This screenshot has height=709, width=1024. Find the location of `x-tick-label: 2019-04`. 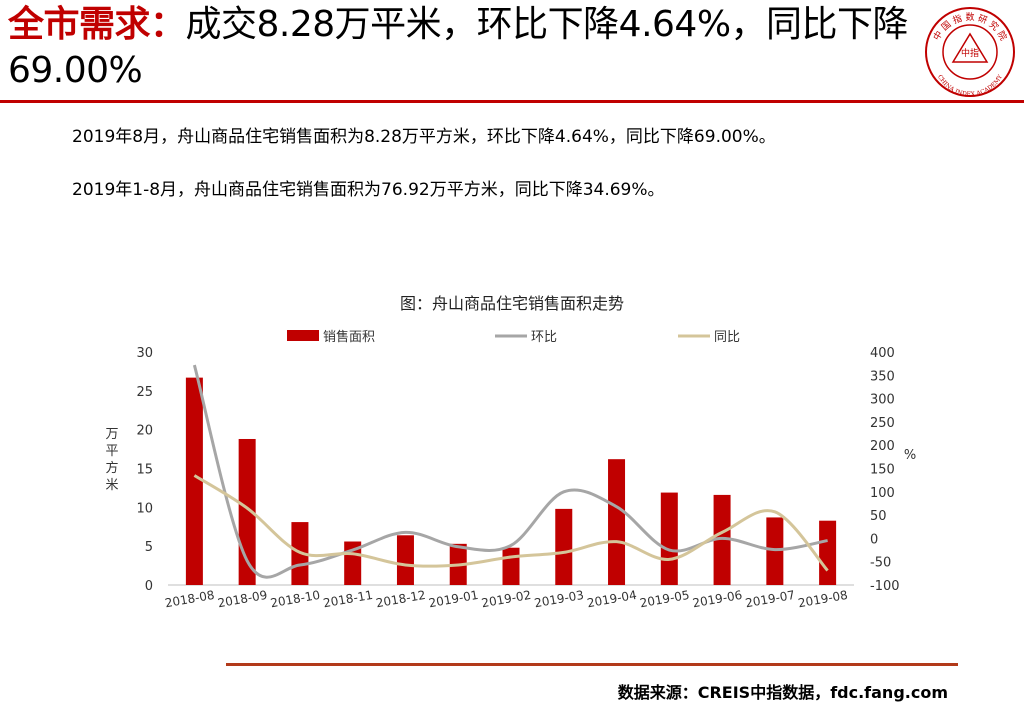

x-tick-label: 2019-04 is located at coordinates (612, 599).